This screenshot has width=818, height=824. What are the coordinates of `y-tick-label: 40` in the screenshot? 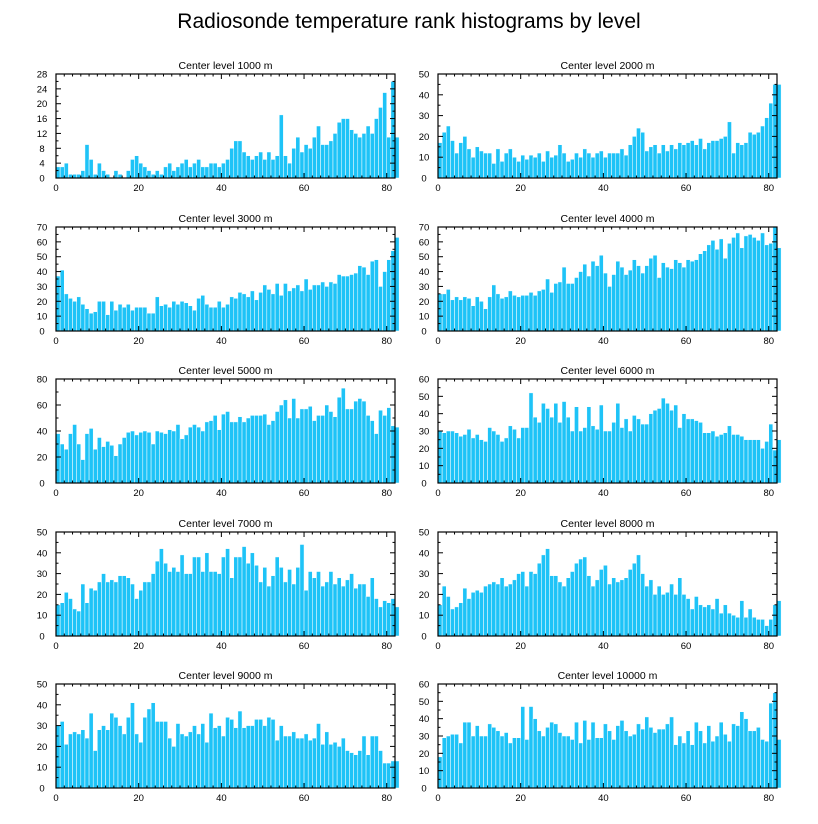 It's located at (42, 553).